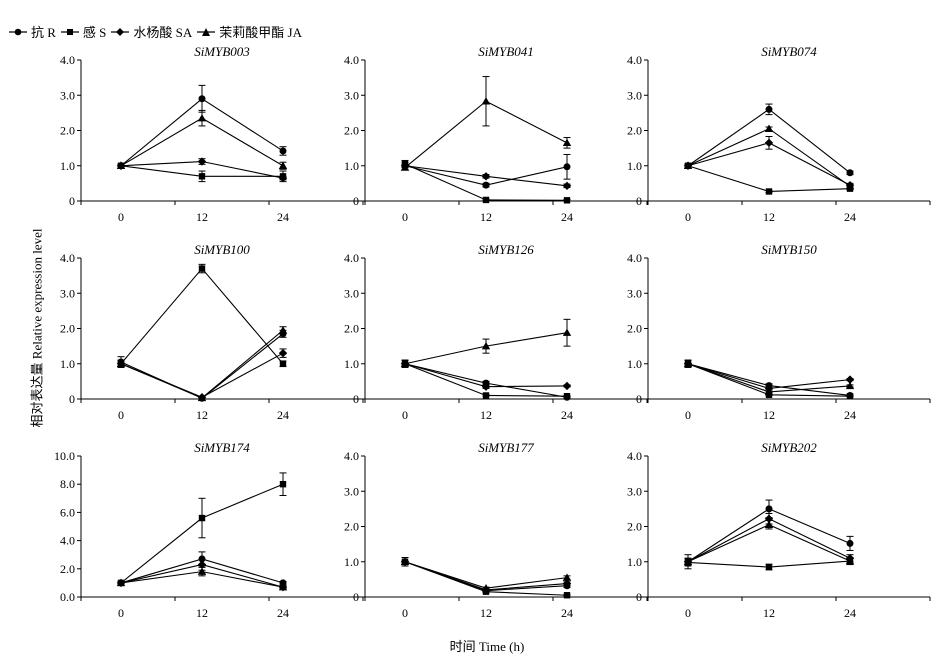  What do you see at coordinates (69, 31) in the screenshot?
I see `square-marker-icon` at bounding box center [69, 31].